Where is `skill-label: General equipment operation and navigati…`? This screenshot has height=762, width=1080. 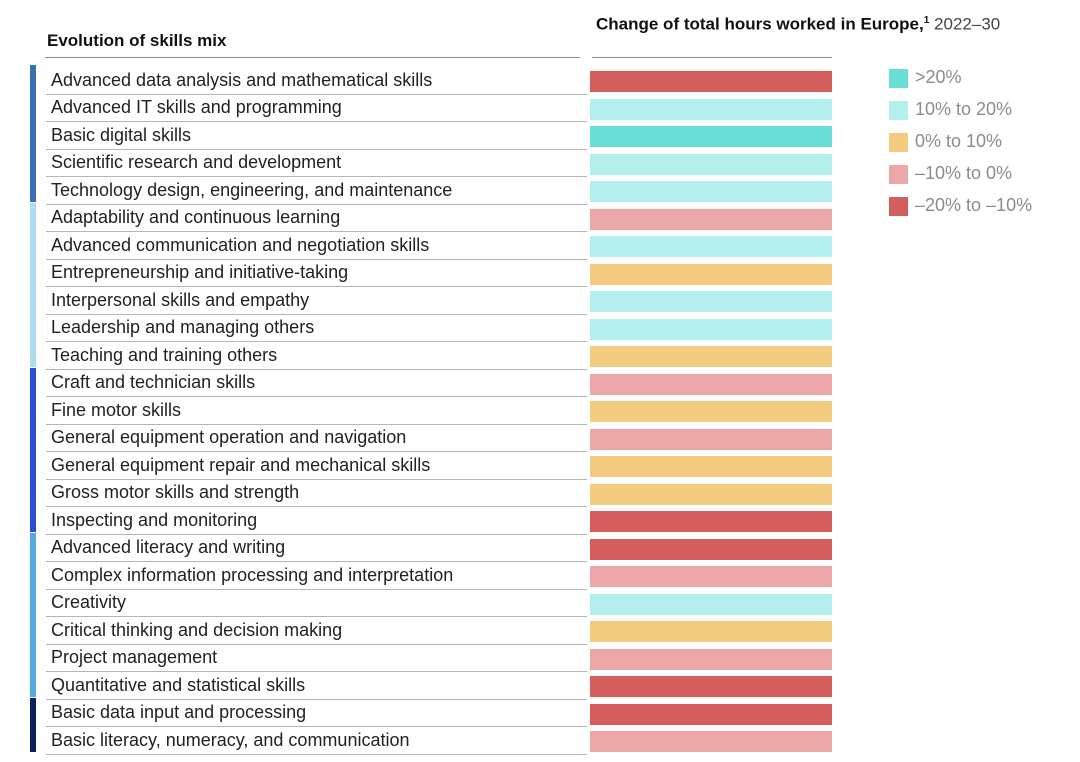 skill-label: General equipment operation and navigati… is located at coordinates (229, 437).